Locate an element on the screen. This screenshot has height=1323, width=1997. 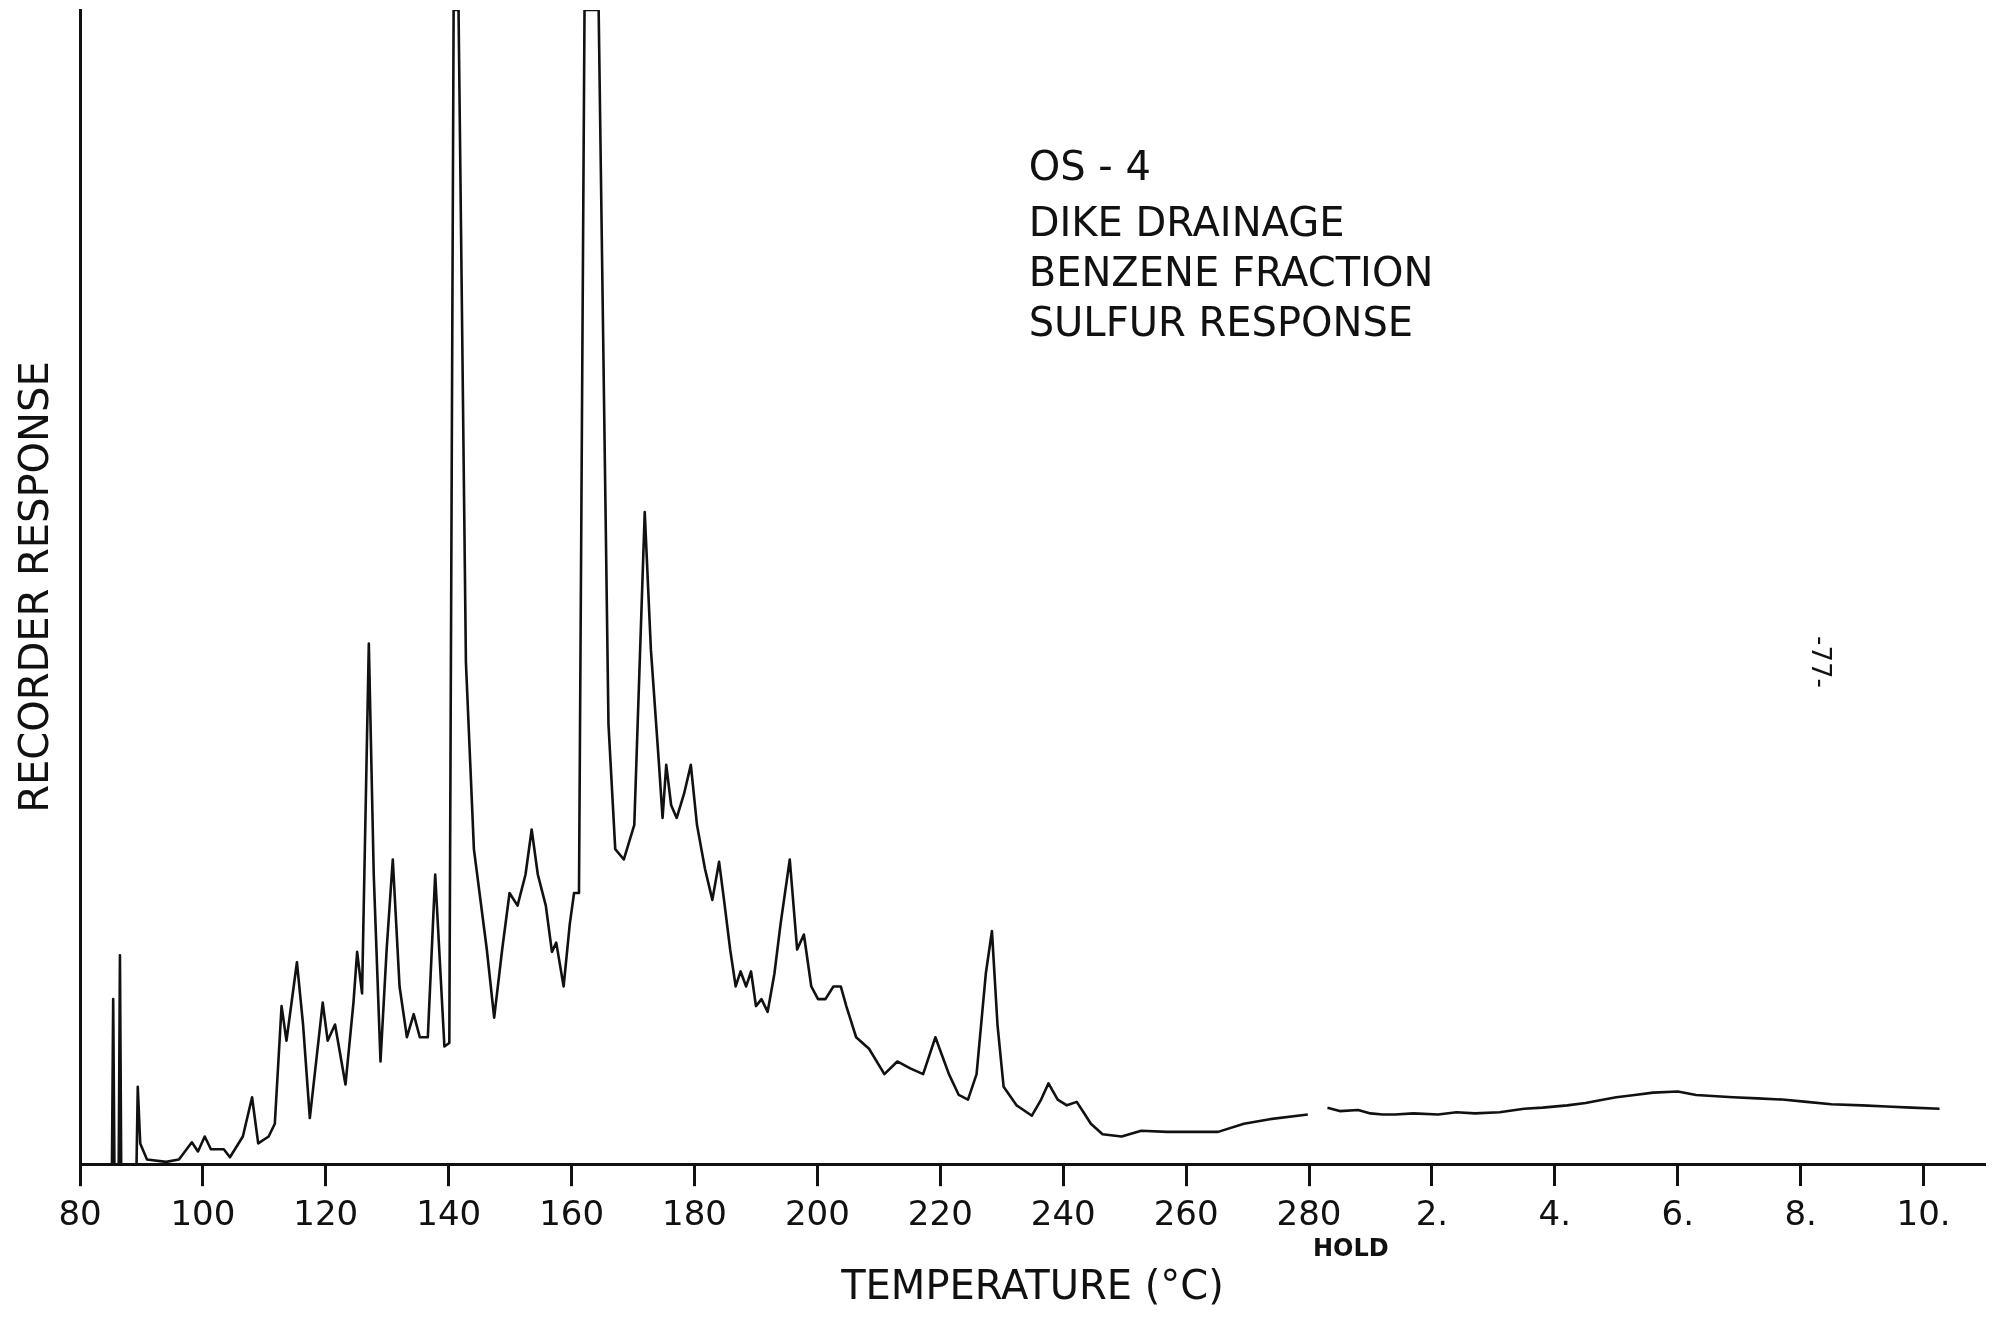
x-tick-label: 120 is located at coordinates (326, 1213).